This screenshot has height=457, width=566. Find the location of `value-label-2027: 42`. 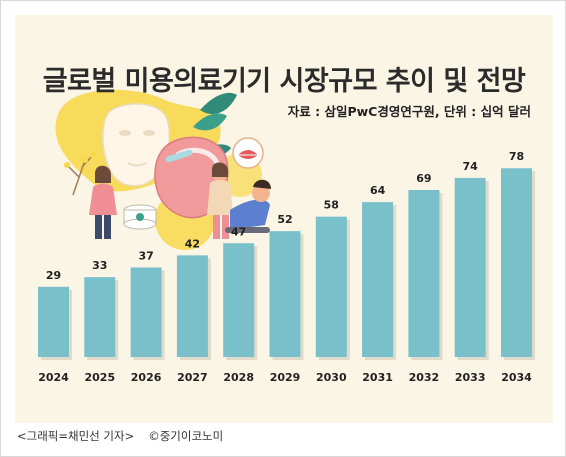

value-label-2027: 42 is located at coordinates (192, 243).